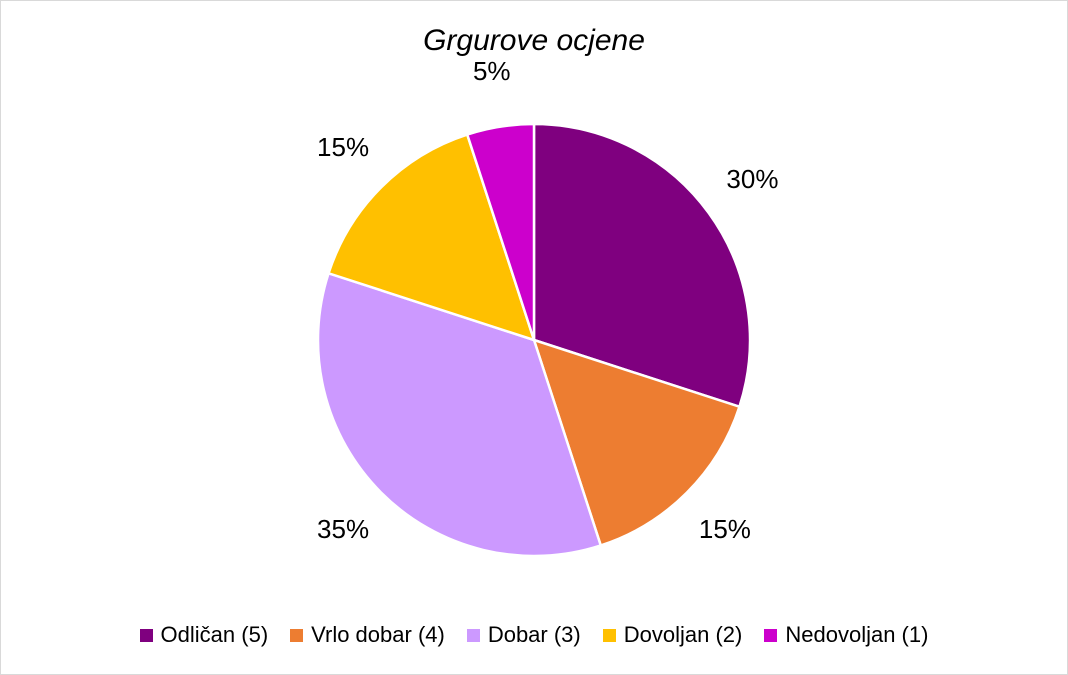 The height and width of the screenshot is (675, 1068). What do you see at coordinates (534, 40) in the screenshot?
I see `chart-title: Grgurove ocjene` at bounding box center [534, 40].